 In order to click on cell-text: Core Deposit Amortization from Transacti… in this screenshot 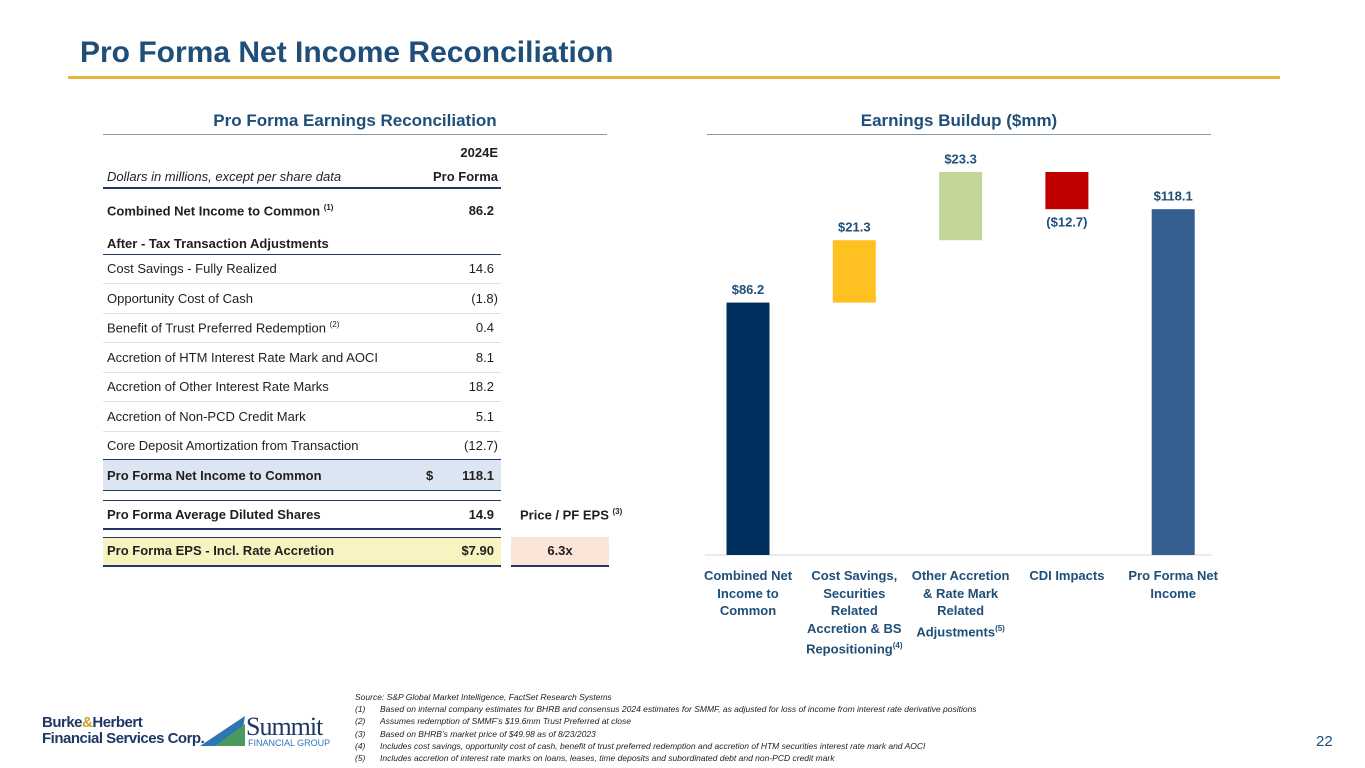, I will do `click(233, 445)`.